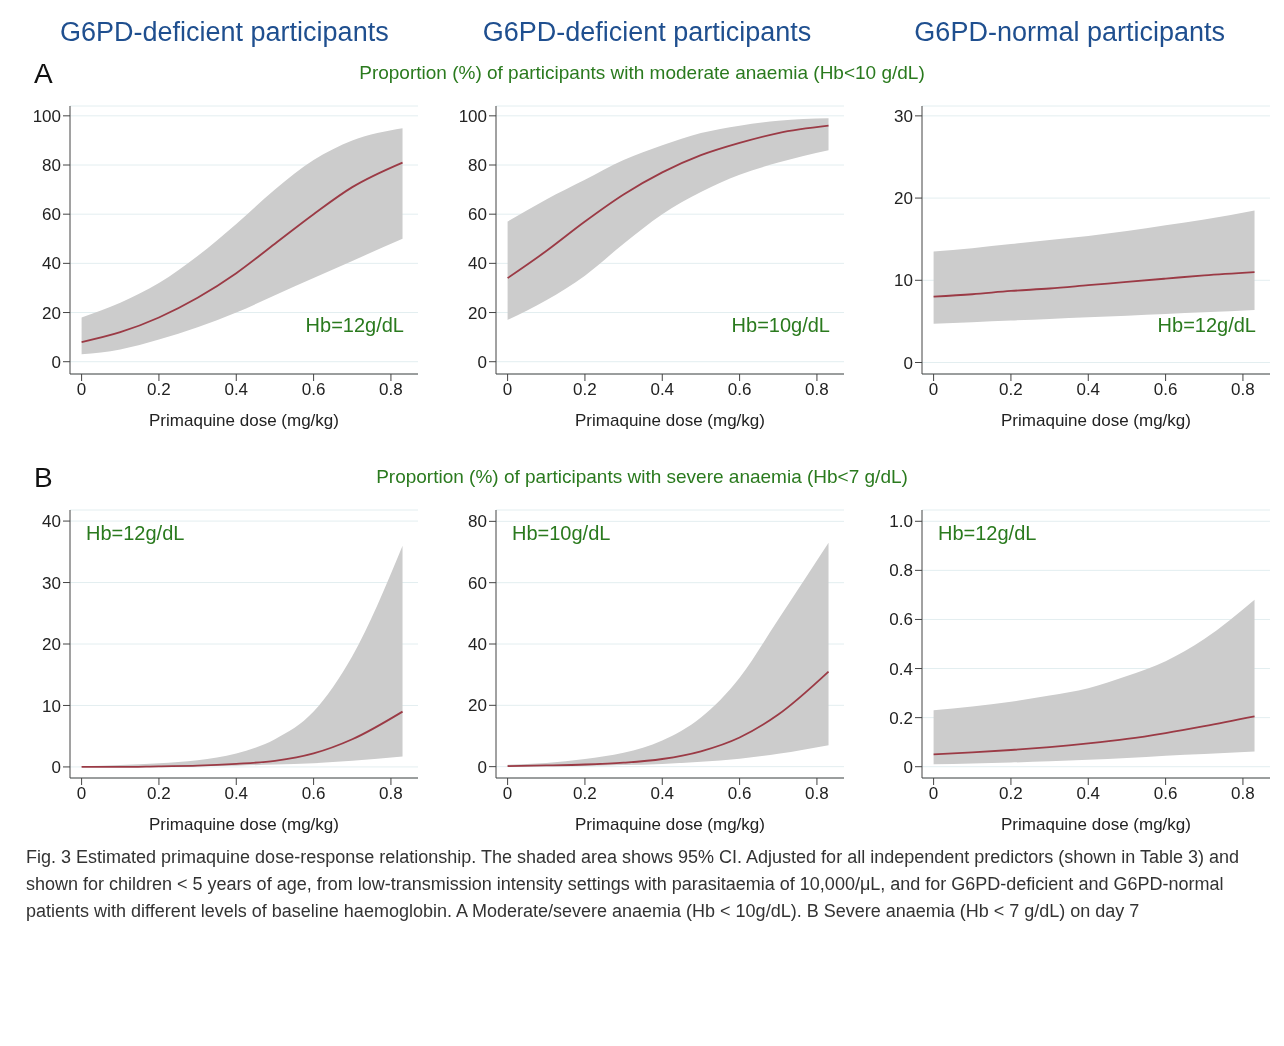  Describe the element at coordinates (901, 669) in the screenshot. I see `y-tick-label: 0.4` at that location.